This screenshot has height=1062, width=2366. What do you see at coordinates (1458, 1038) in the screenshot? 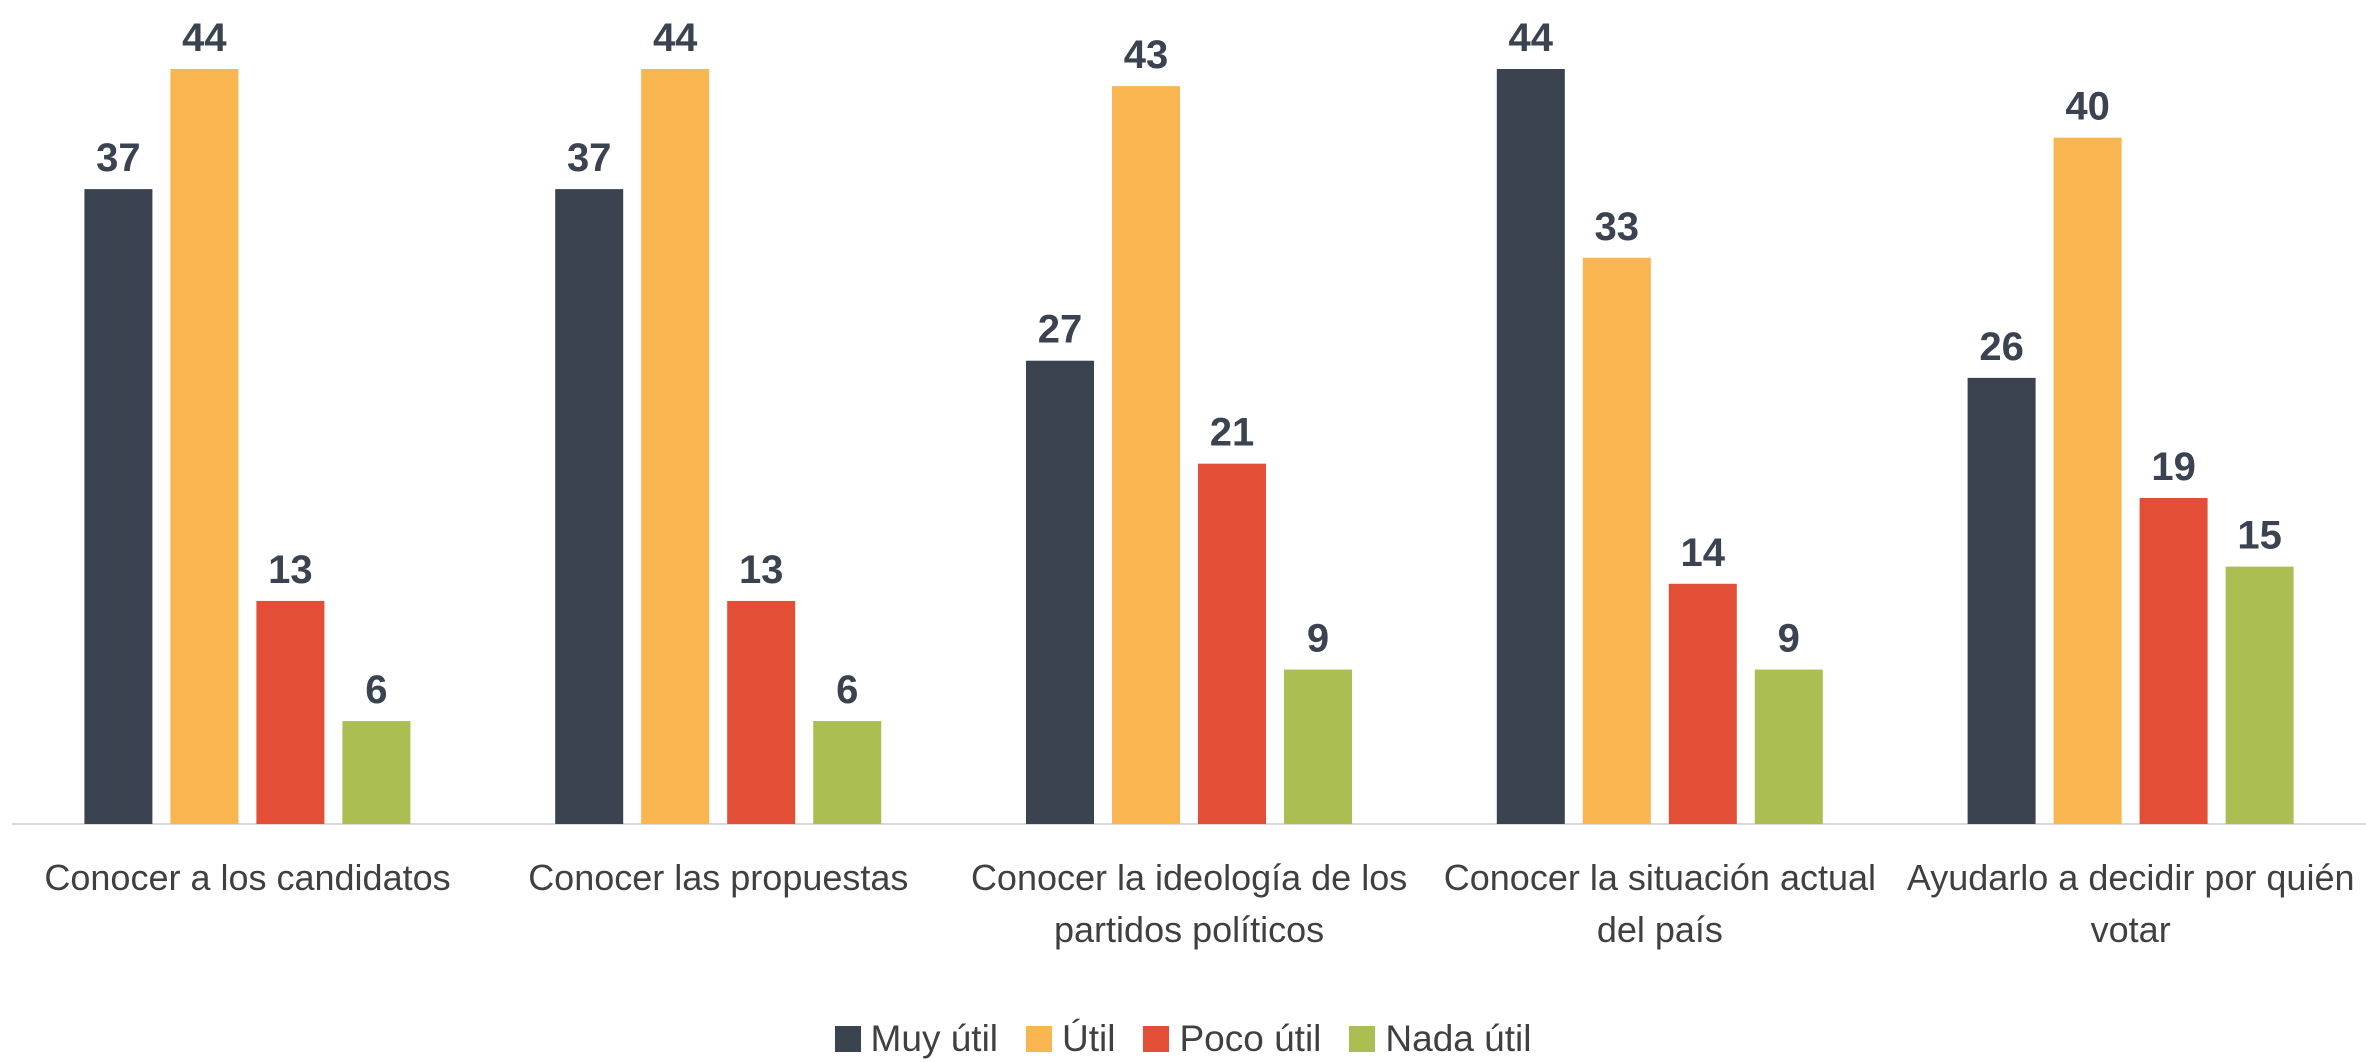
I see `legend-label: Nada útil` at bounding box center [1458, 1038].